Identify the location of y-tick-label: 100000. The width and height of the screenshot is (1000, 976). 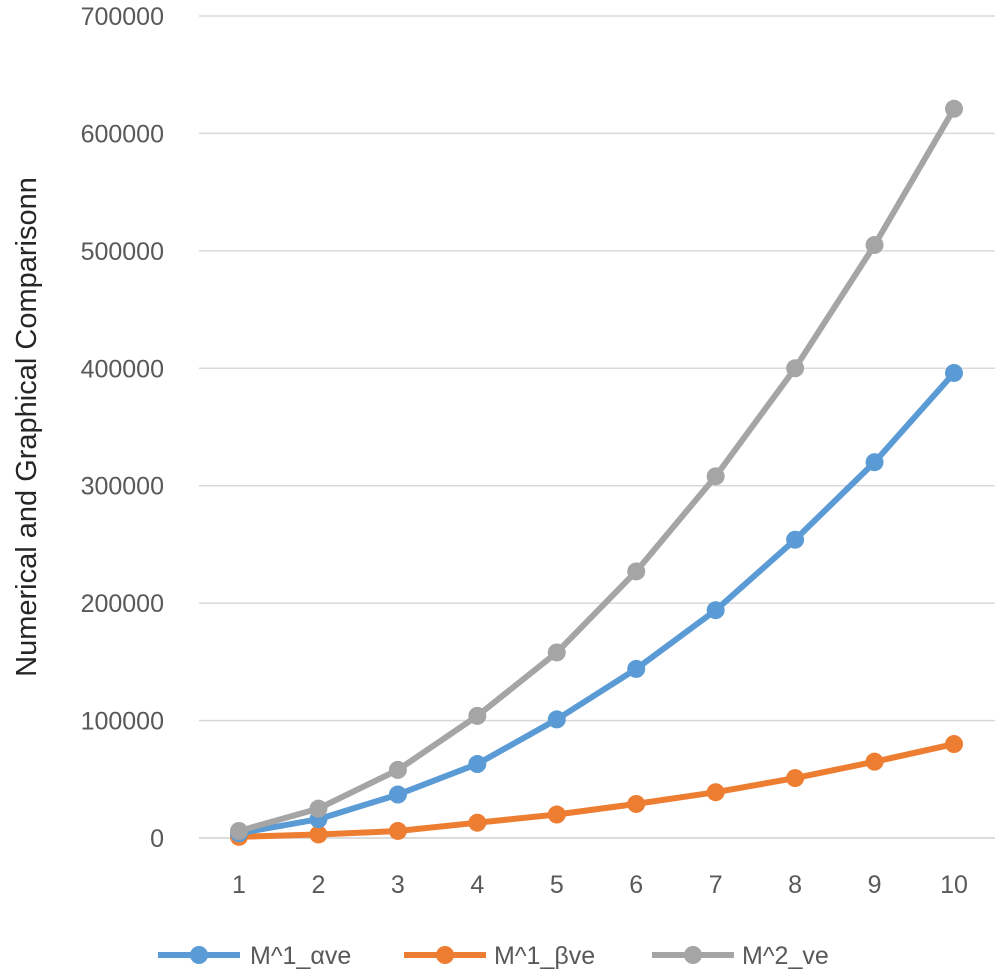
(122, 722).